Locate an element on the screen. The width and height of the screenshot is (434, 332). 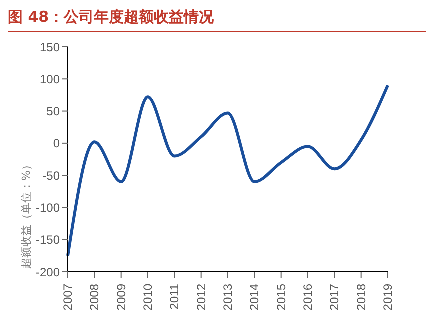
x-tick-label: 2014 is located at coordinates (255, 297).